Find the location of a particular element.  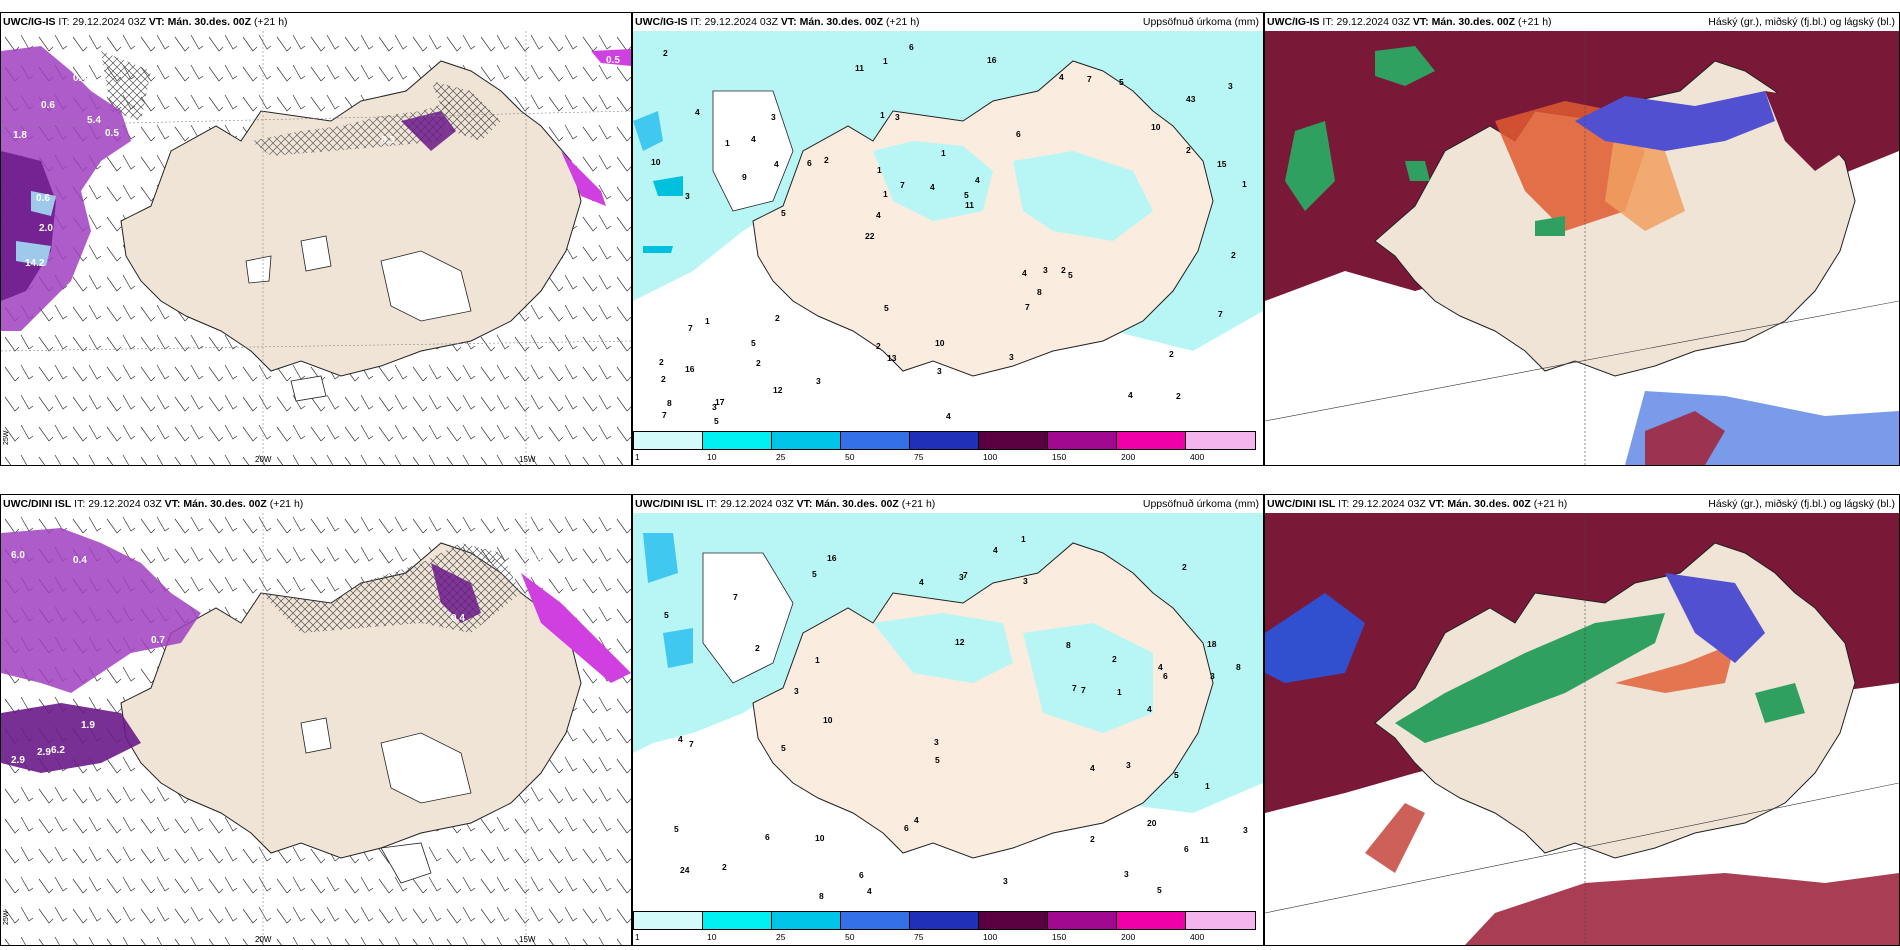

lat-label: 25W is located at coordinates (6, 917).